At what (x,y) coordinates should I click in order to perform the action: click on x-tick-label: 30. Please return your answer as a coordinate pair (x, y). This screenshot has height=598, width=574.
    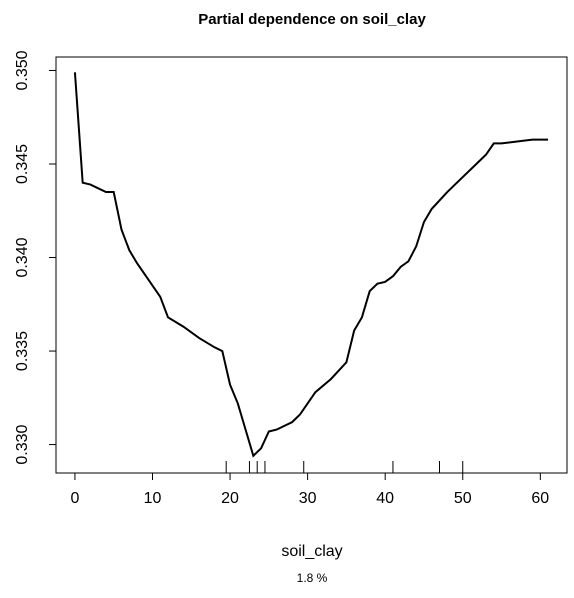
    Looking at the image, I should click on (308, 498).